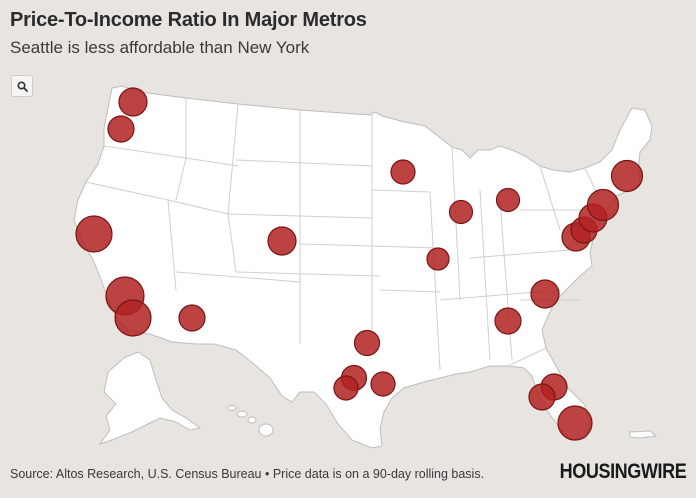 The width and height of the screenshot is (696, 498). What do you see at coordinates (545, 294) in the screenshot?
I see `bubble-charlotte` at bounding box center [545, 294].